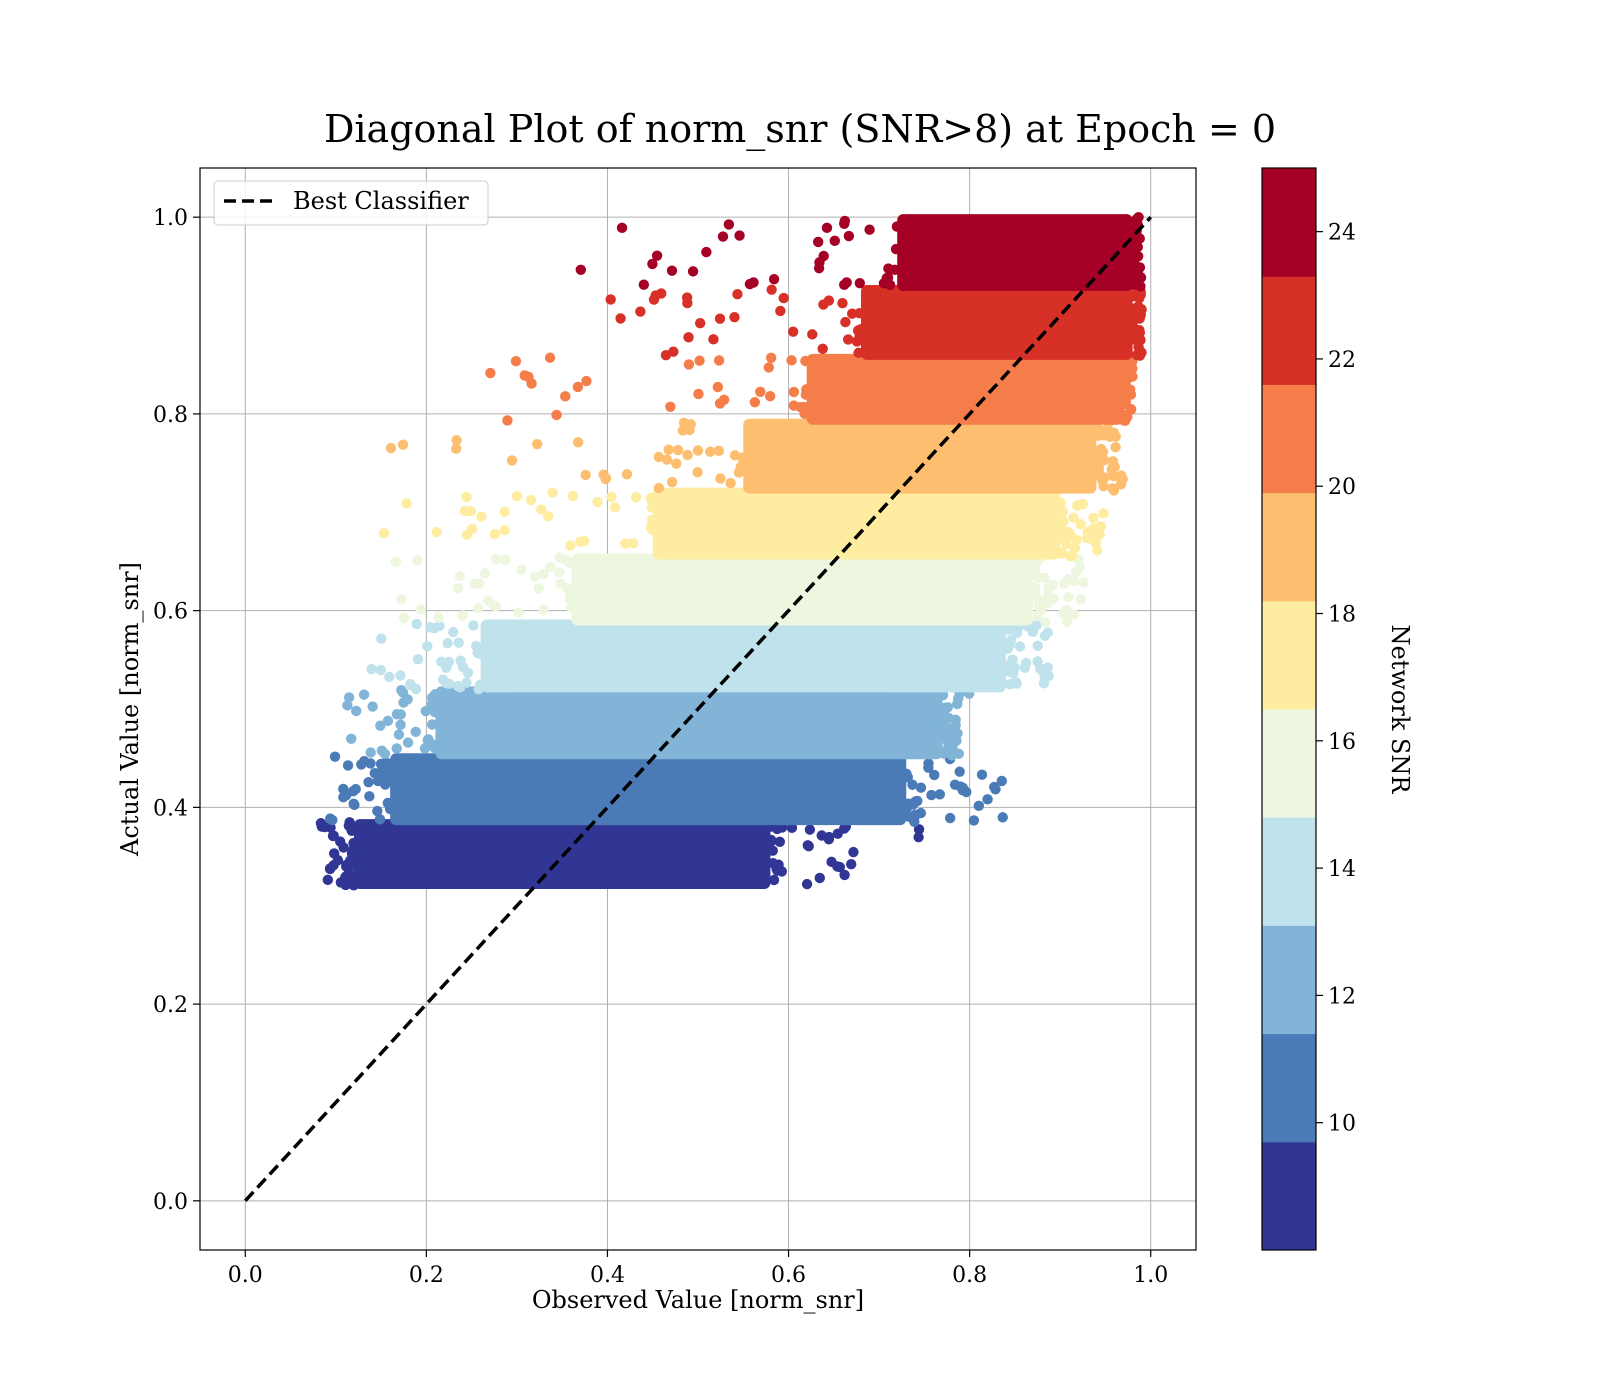 Image resolution: width=1600 pixels, height=1400 pixels. I want to click on legend-label-best-classifier: Best Classifier, so click(381, 201).